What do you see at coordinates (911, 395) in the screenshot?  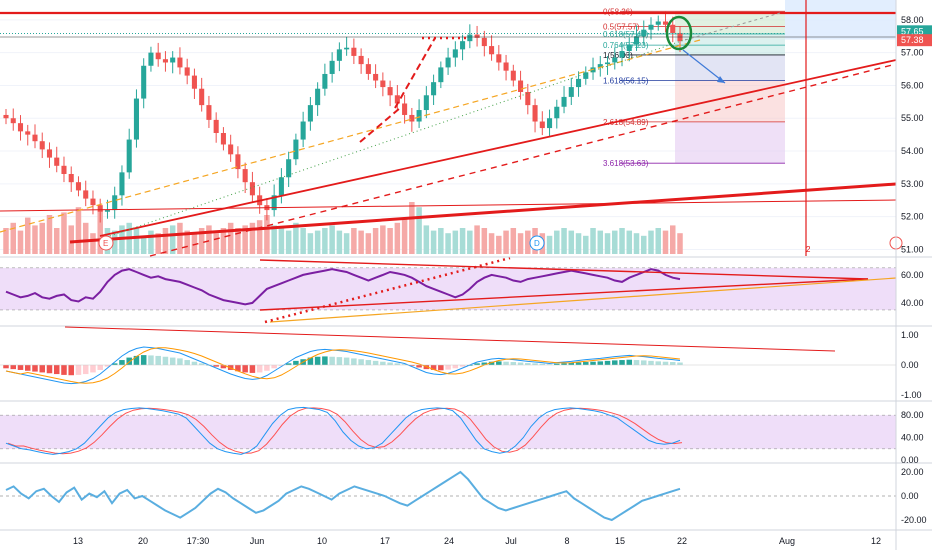 I see `macd-tick-label: -1.00` at bounding box center [911, 395].